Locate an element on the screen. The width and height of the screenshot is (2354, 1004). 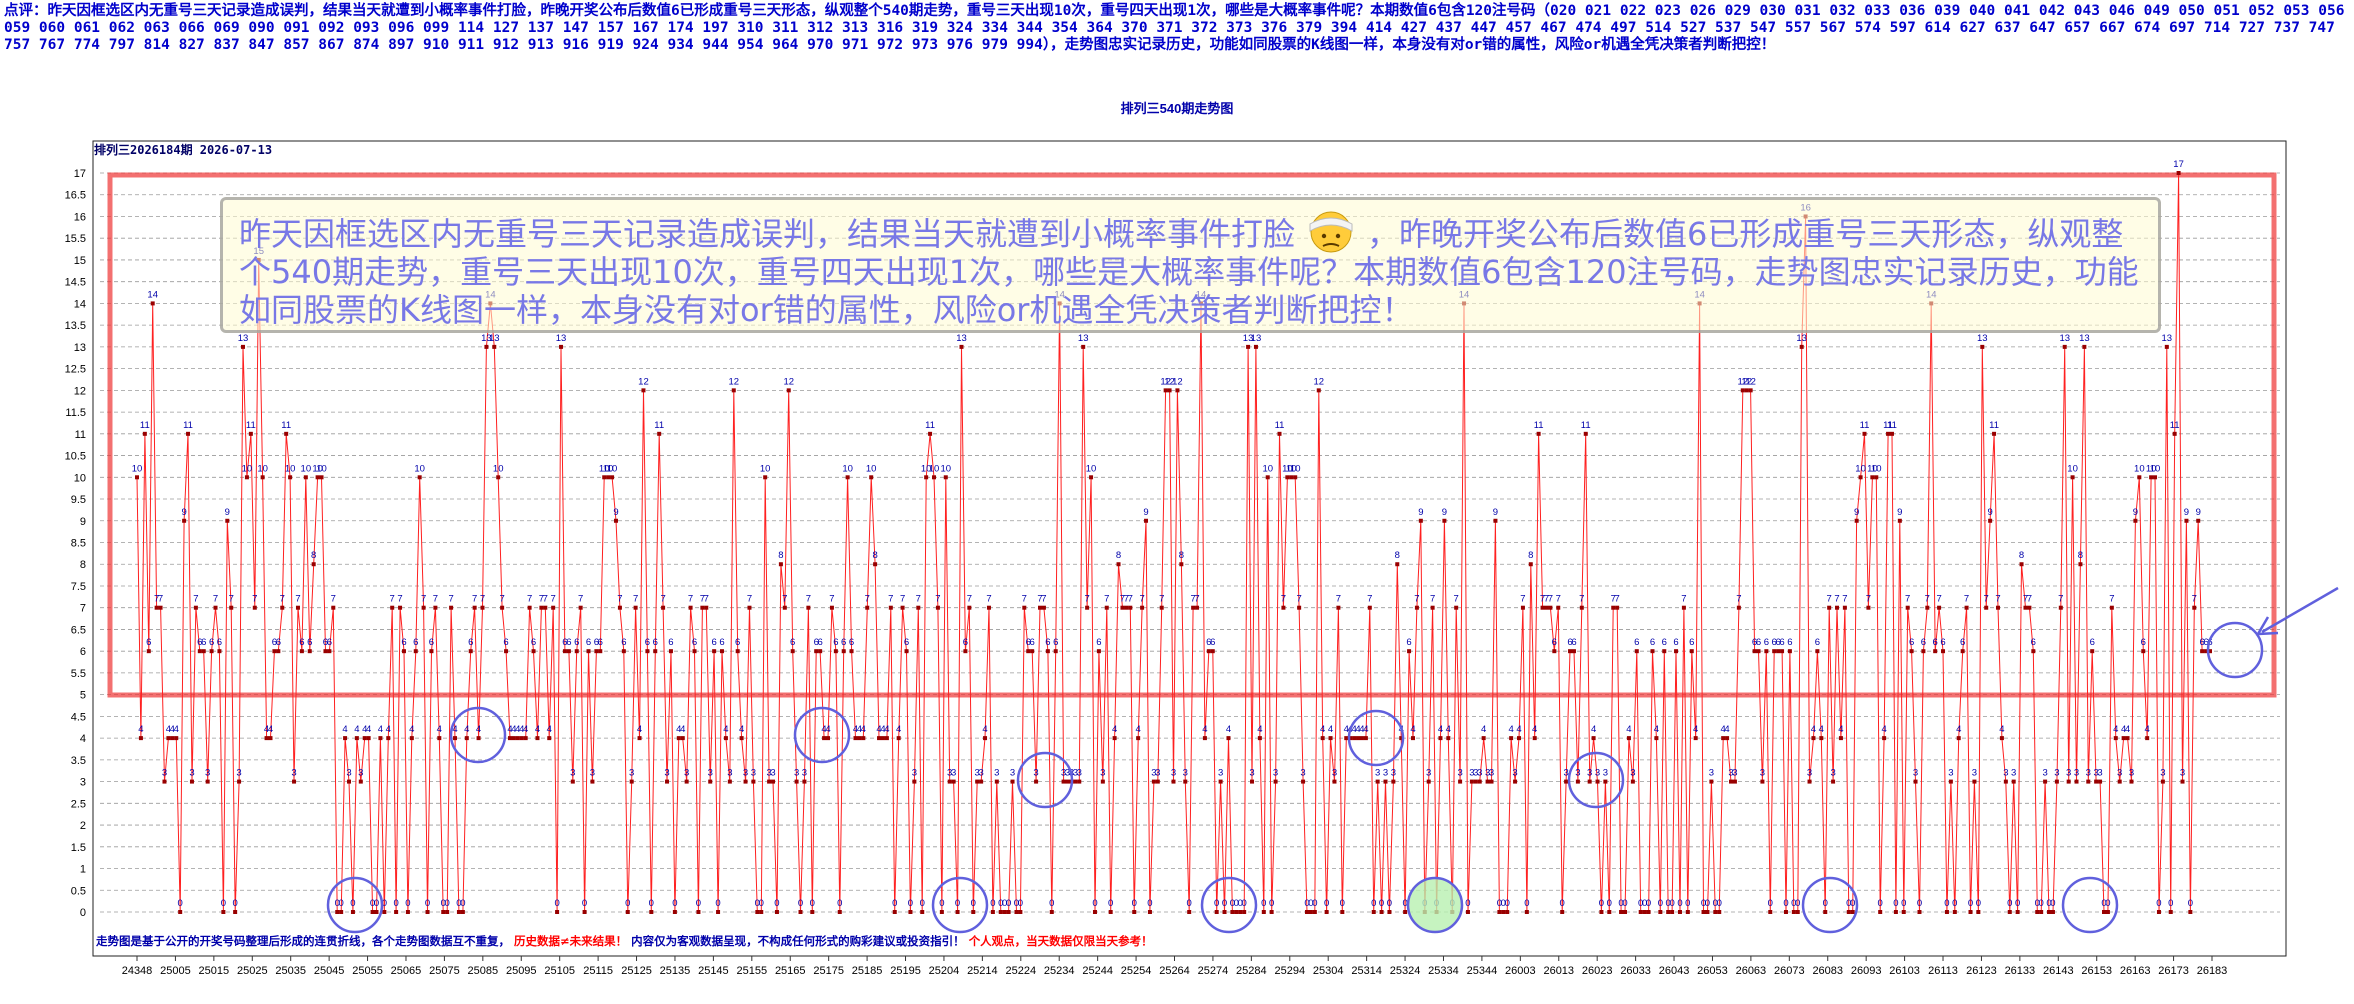
annotation-circle is located at coordinates (822, 735).